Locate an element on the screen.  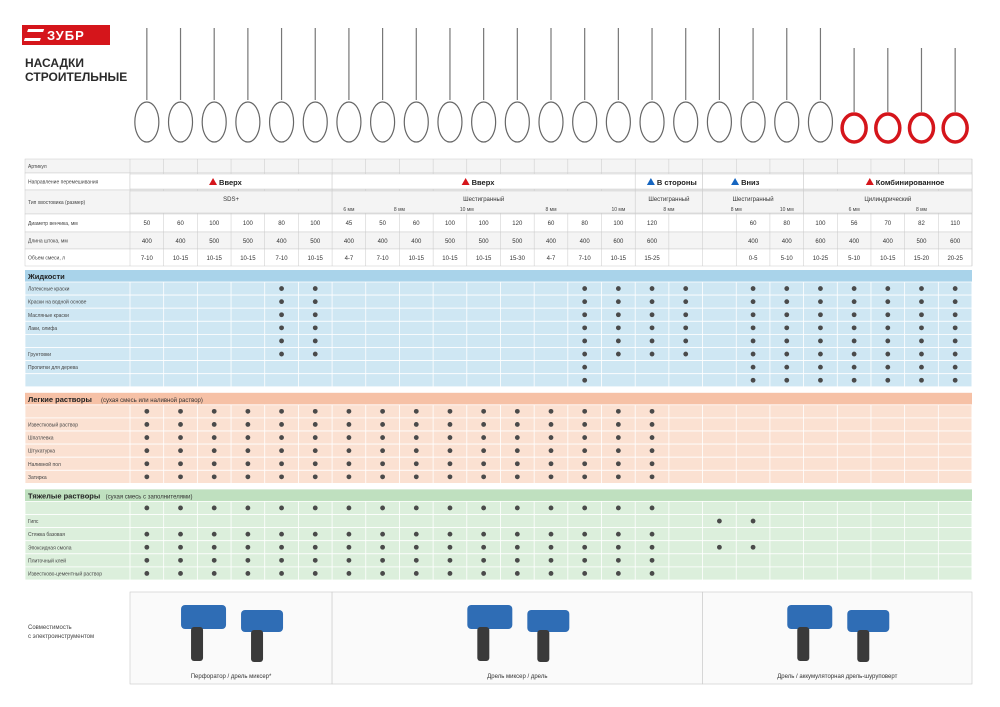
diameter-cell: 80 is located at coordinates (786, 224).